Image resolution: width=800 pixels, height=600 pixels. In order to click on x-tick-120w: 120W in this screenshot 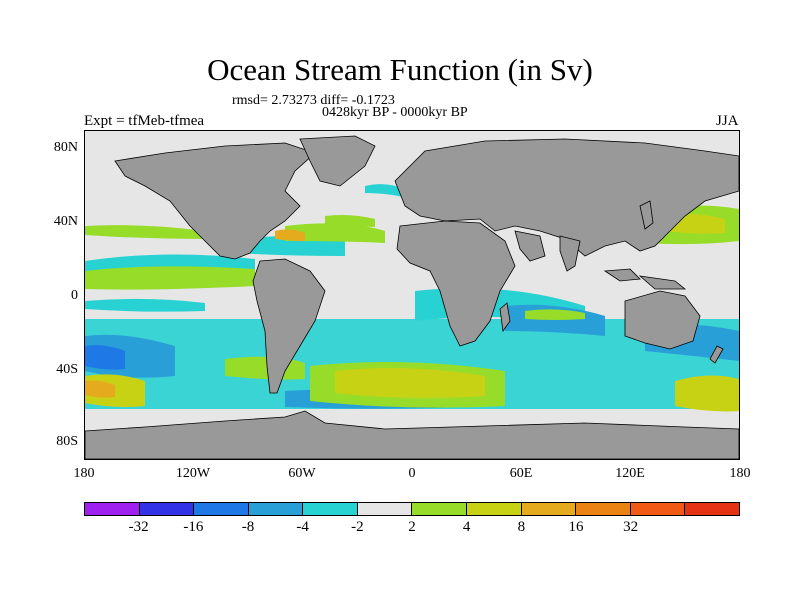, I will do `click(193, 473)`.